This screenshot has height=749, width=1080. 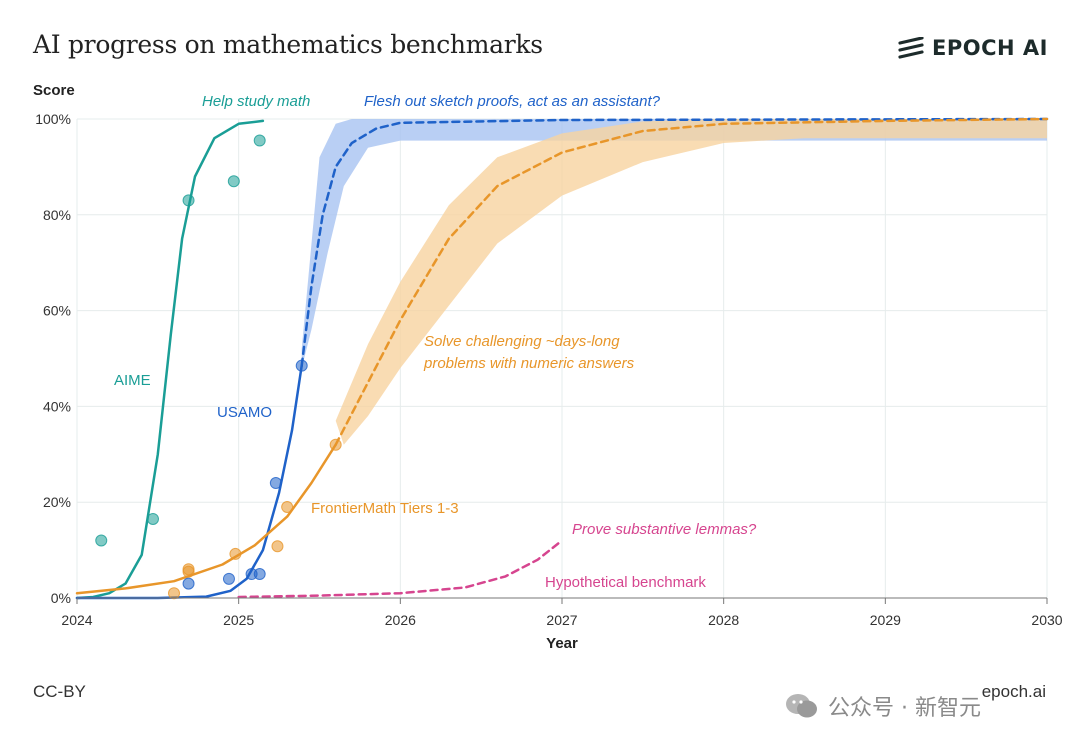 I want to click on y-tick-label: 20%, so click(x=57, y=502).